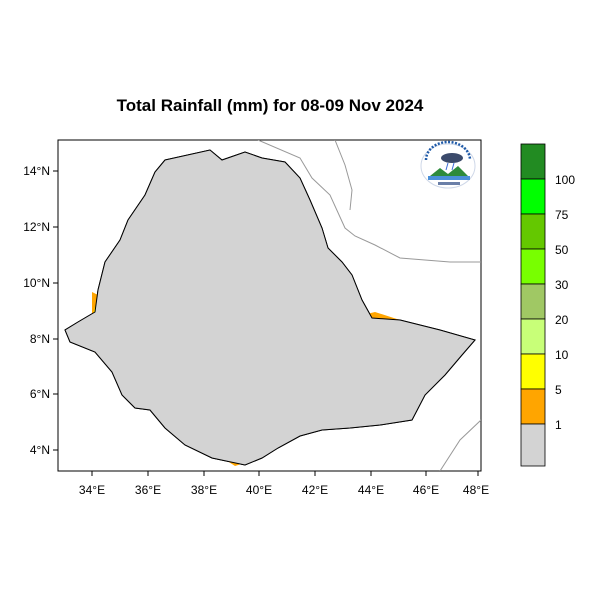  What do you see at coordinates (259, 490) in the screenshot?
I see `lon-tick-label: 40°E` at bounding box center [259, 490].